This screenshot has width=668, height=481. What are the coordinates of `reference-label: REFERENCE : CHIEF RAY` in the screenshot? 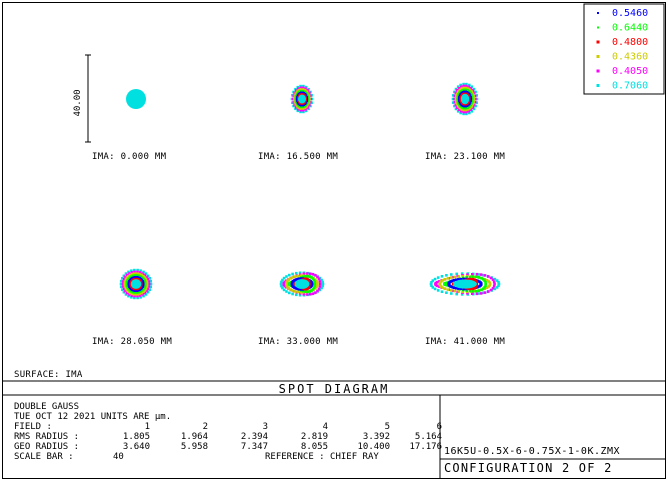 It's located at (322, 457).